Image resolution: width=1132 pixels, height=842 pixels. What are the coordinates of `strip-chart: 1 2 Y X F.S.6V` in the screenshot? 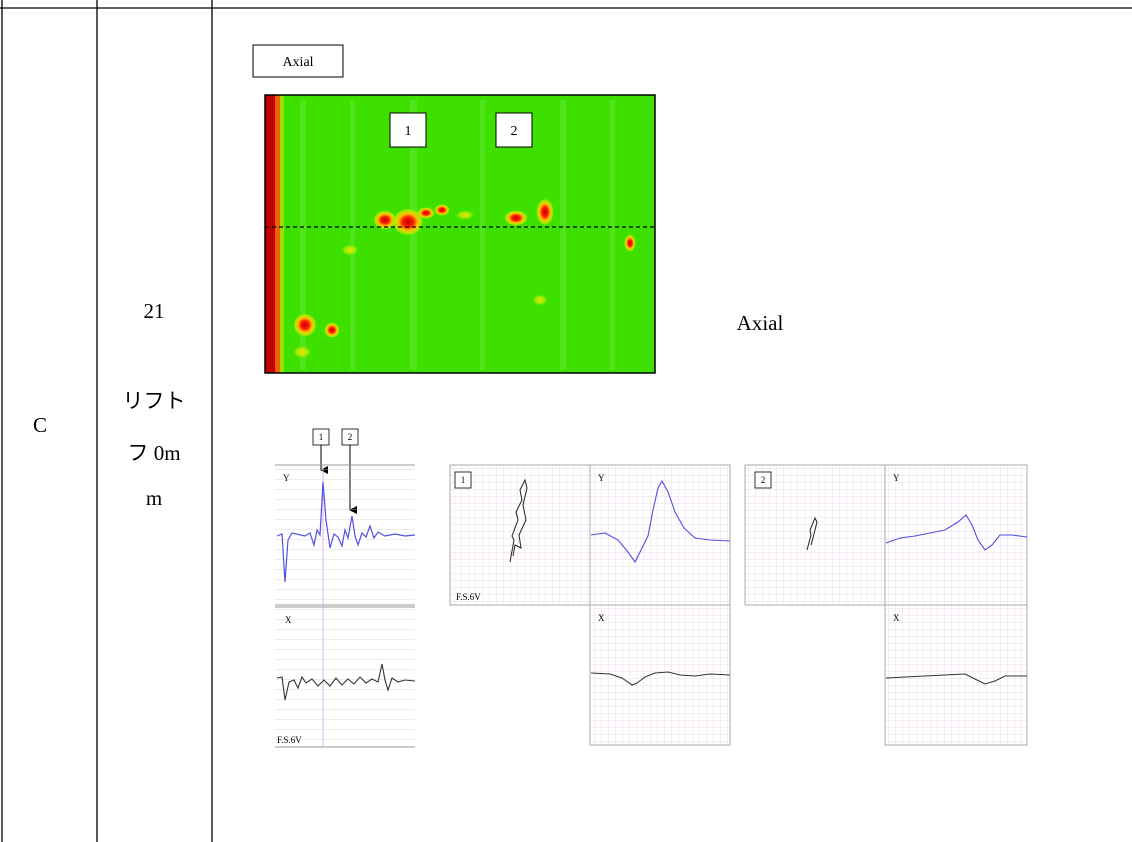 It's located at (345, 588).